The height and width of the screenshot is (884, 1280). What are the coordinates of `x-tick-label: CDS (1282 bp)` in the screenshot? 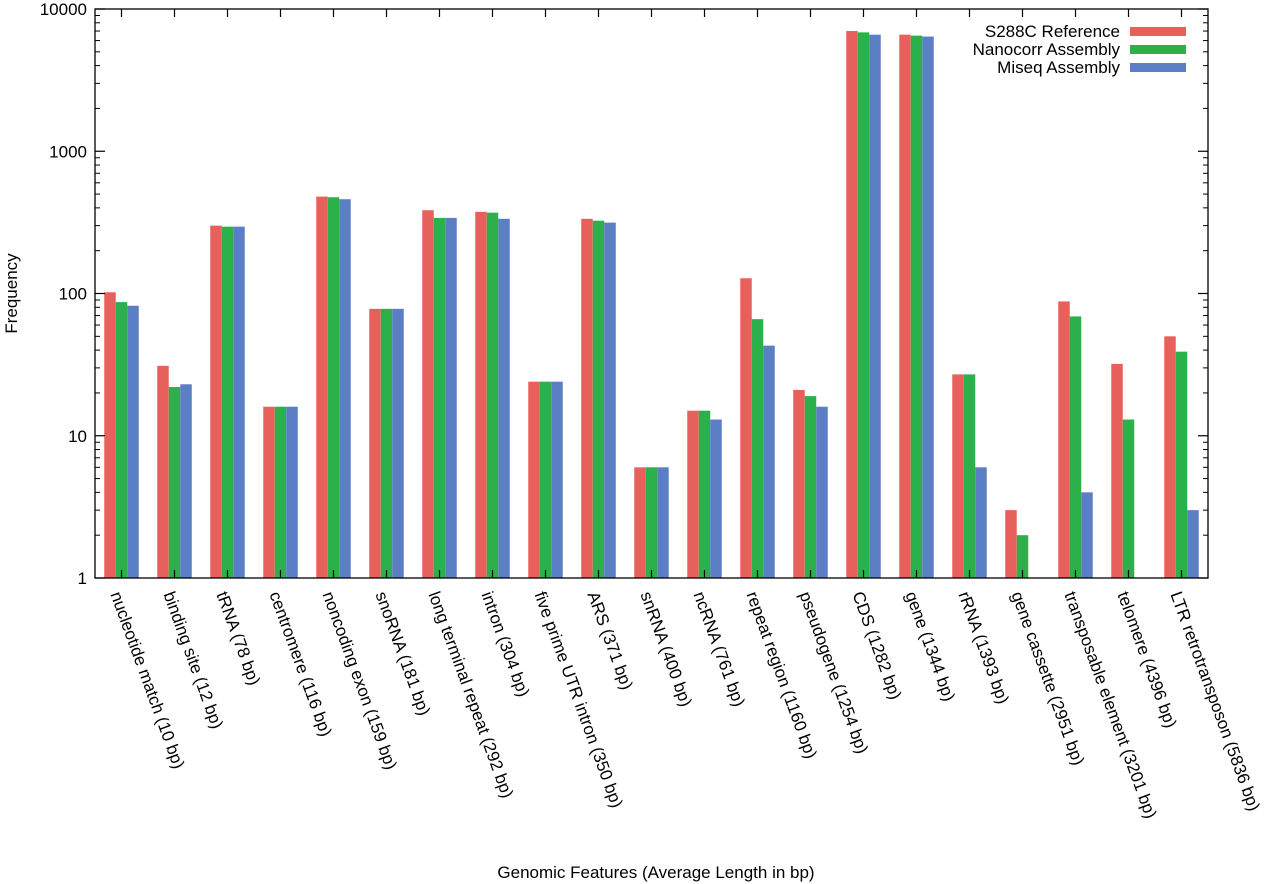 It's located at (876, 645).